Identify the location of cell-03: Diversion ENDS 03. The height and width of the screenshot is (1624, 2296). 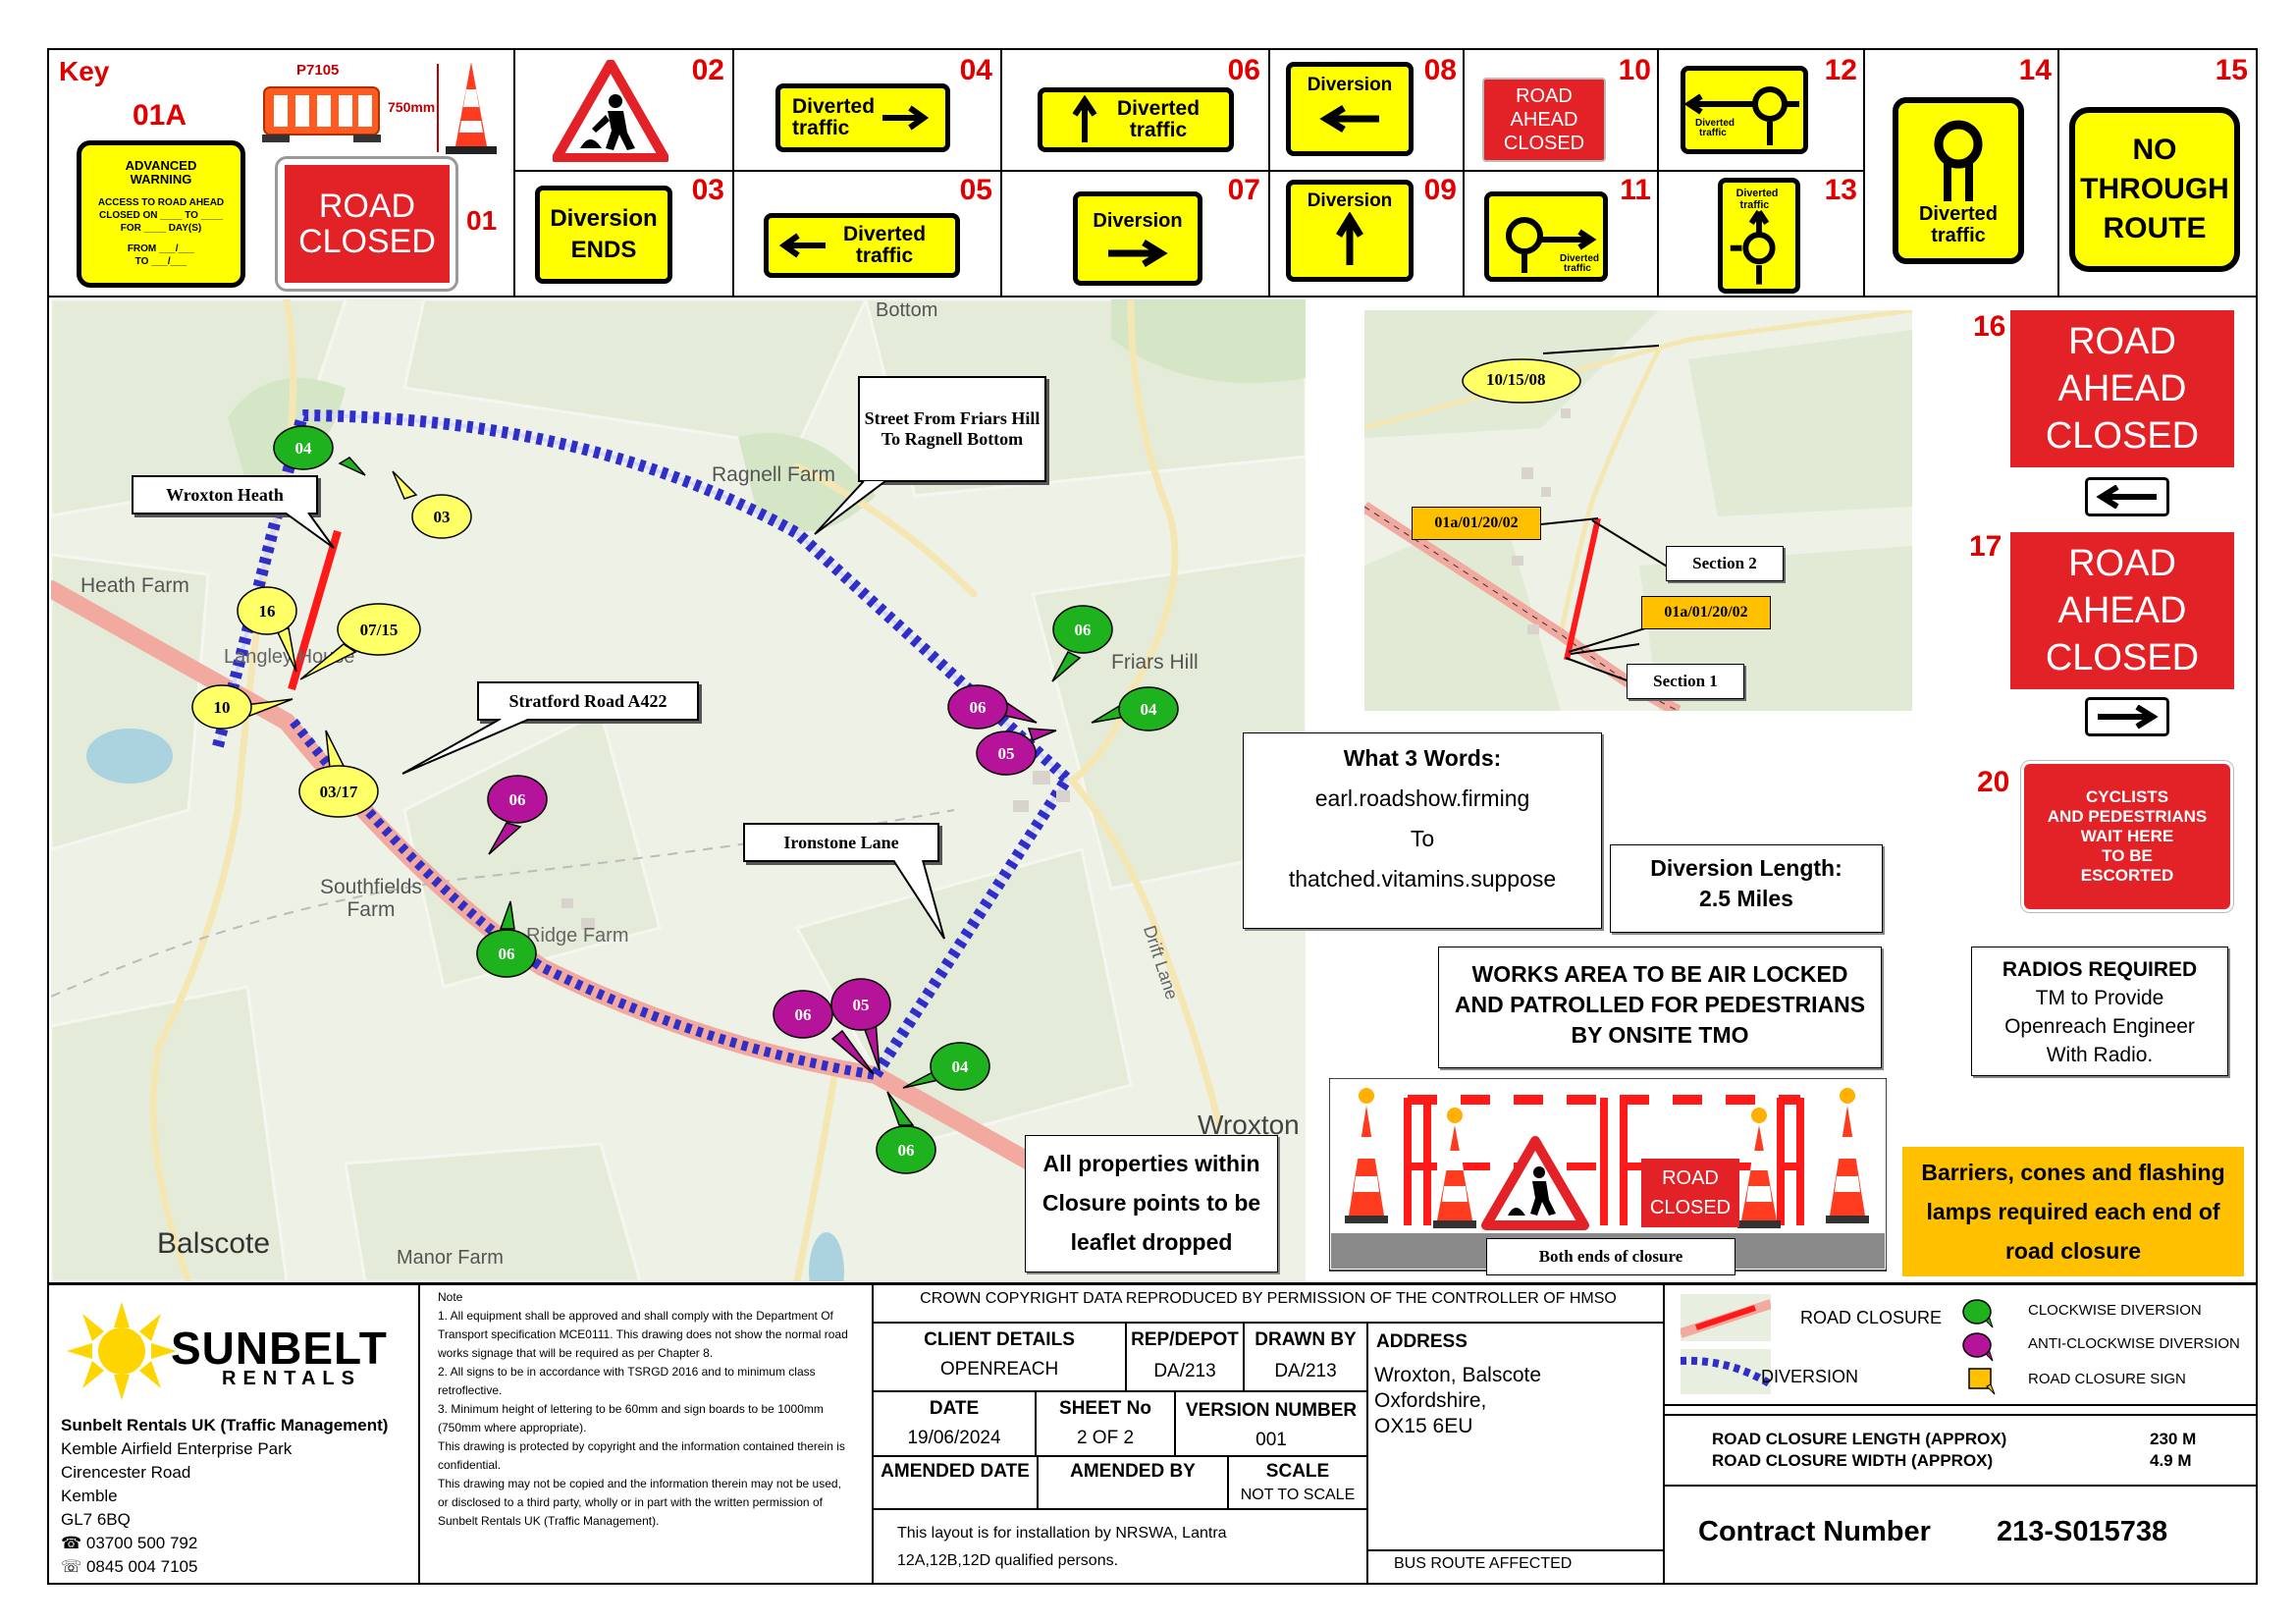
(623, 234).